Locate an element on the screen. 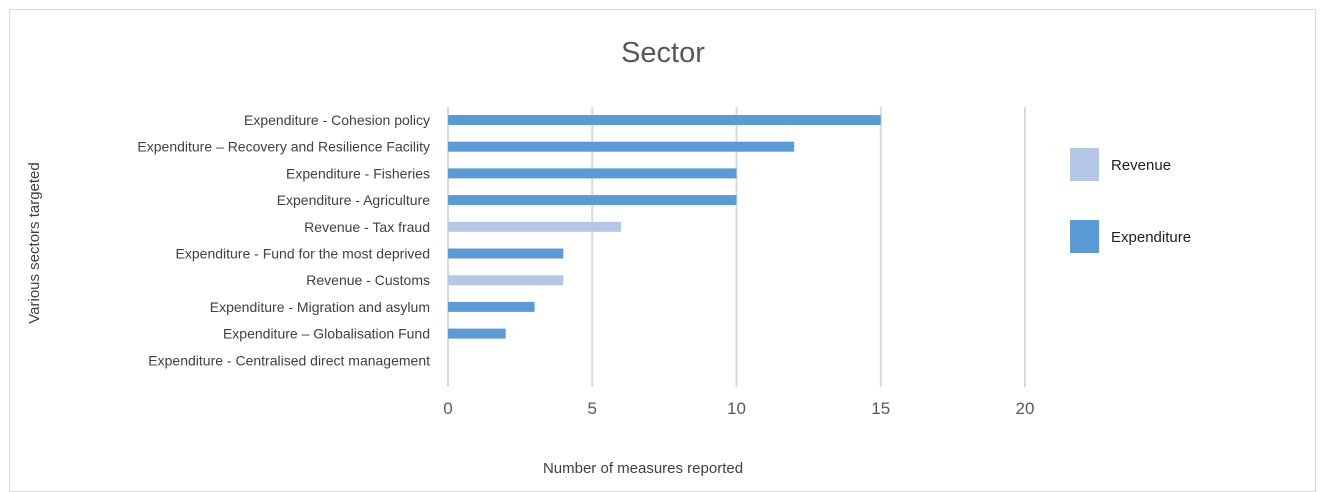 This screenshot has width=1325, height=492. chart-title: Sector is located at coordinates (663, 53).